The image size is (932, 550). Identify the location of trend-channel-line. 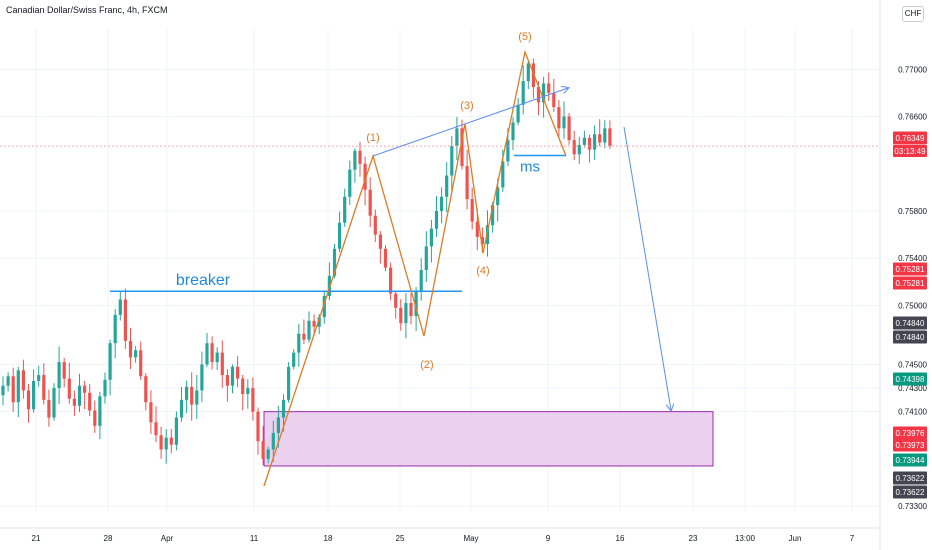
(470, 122).